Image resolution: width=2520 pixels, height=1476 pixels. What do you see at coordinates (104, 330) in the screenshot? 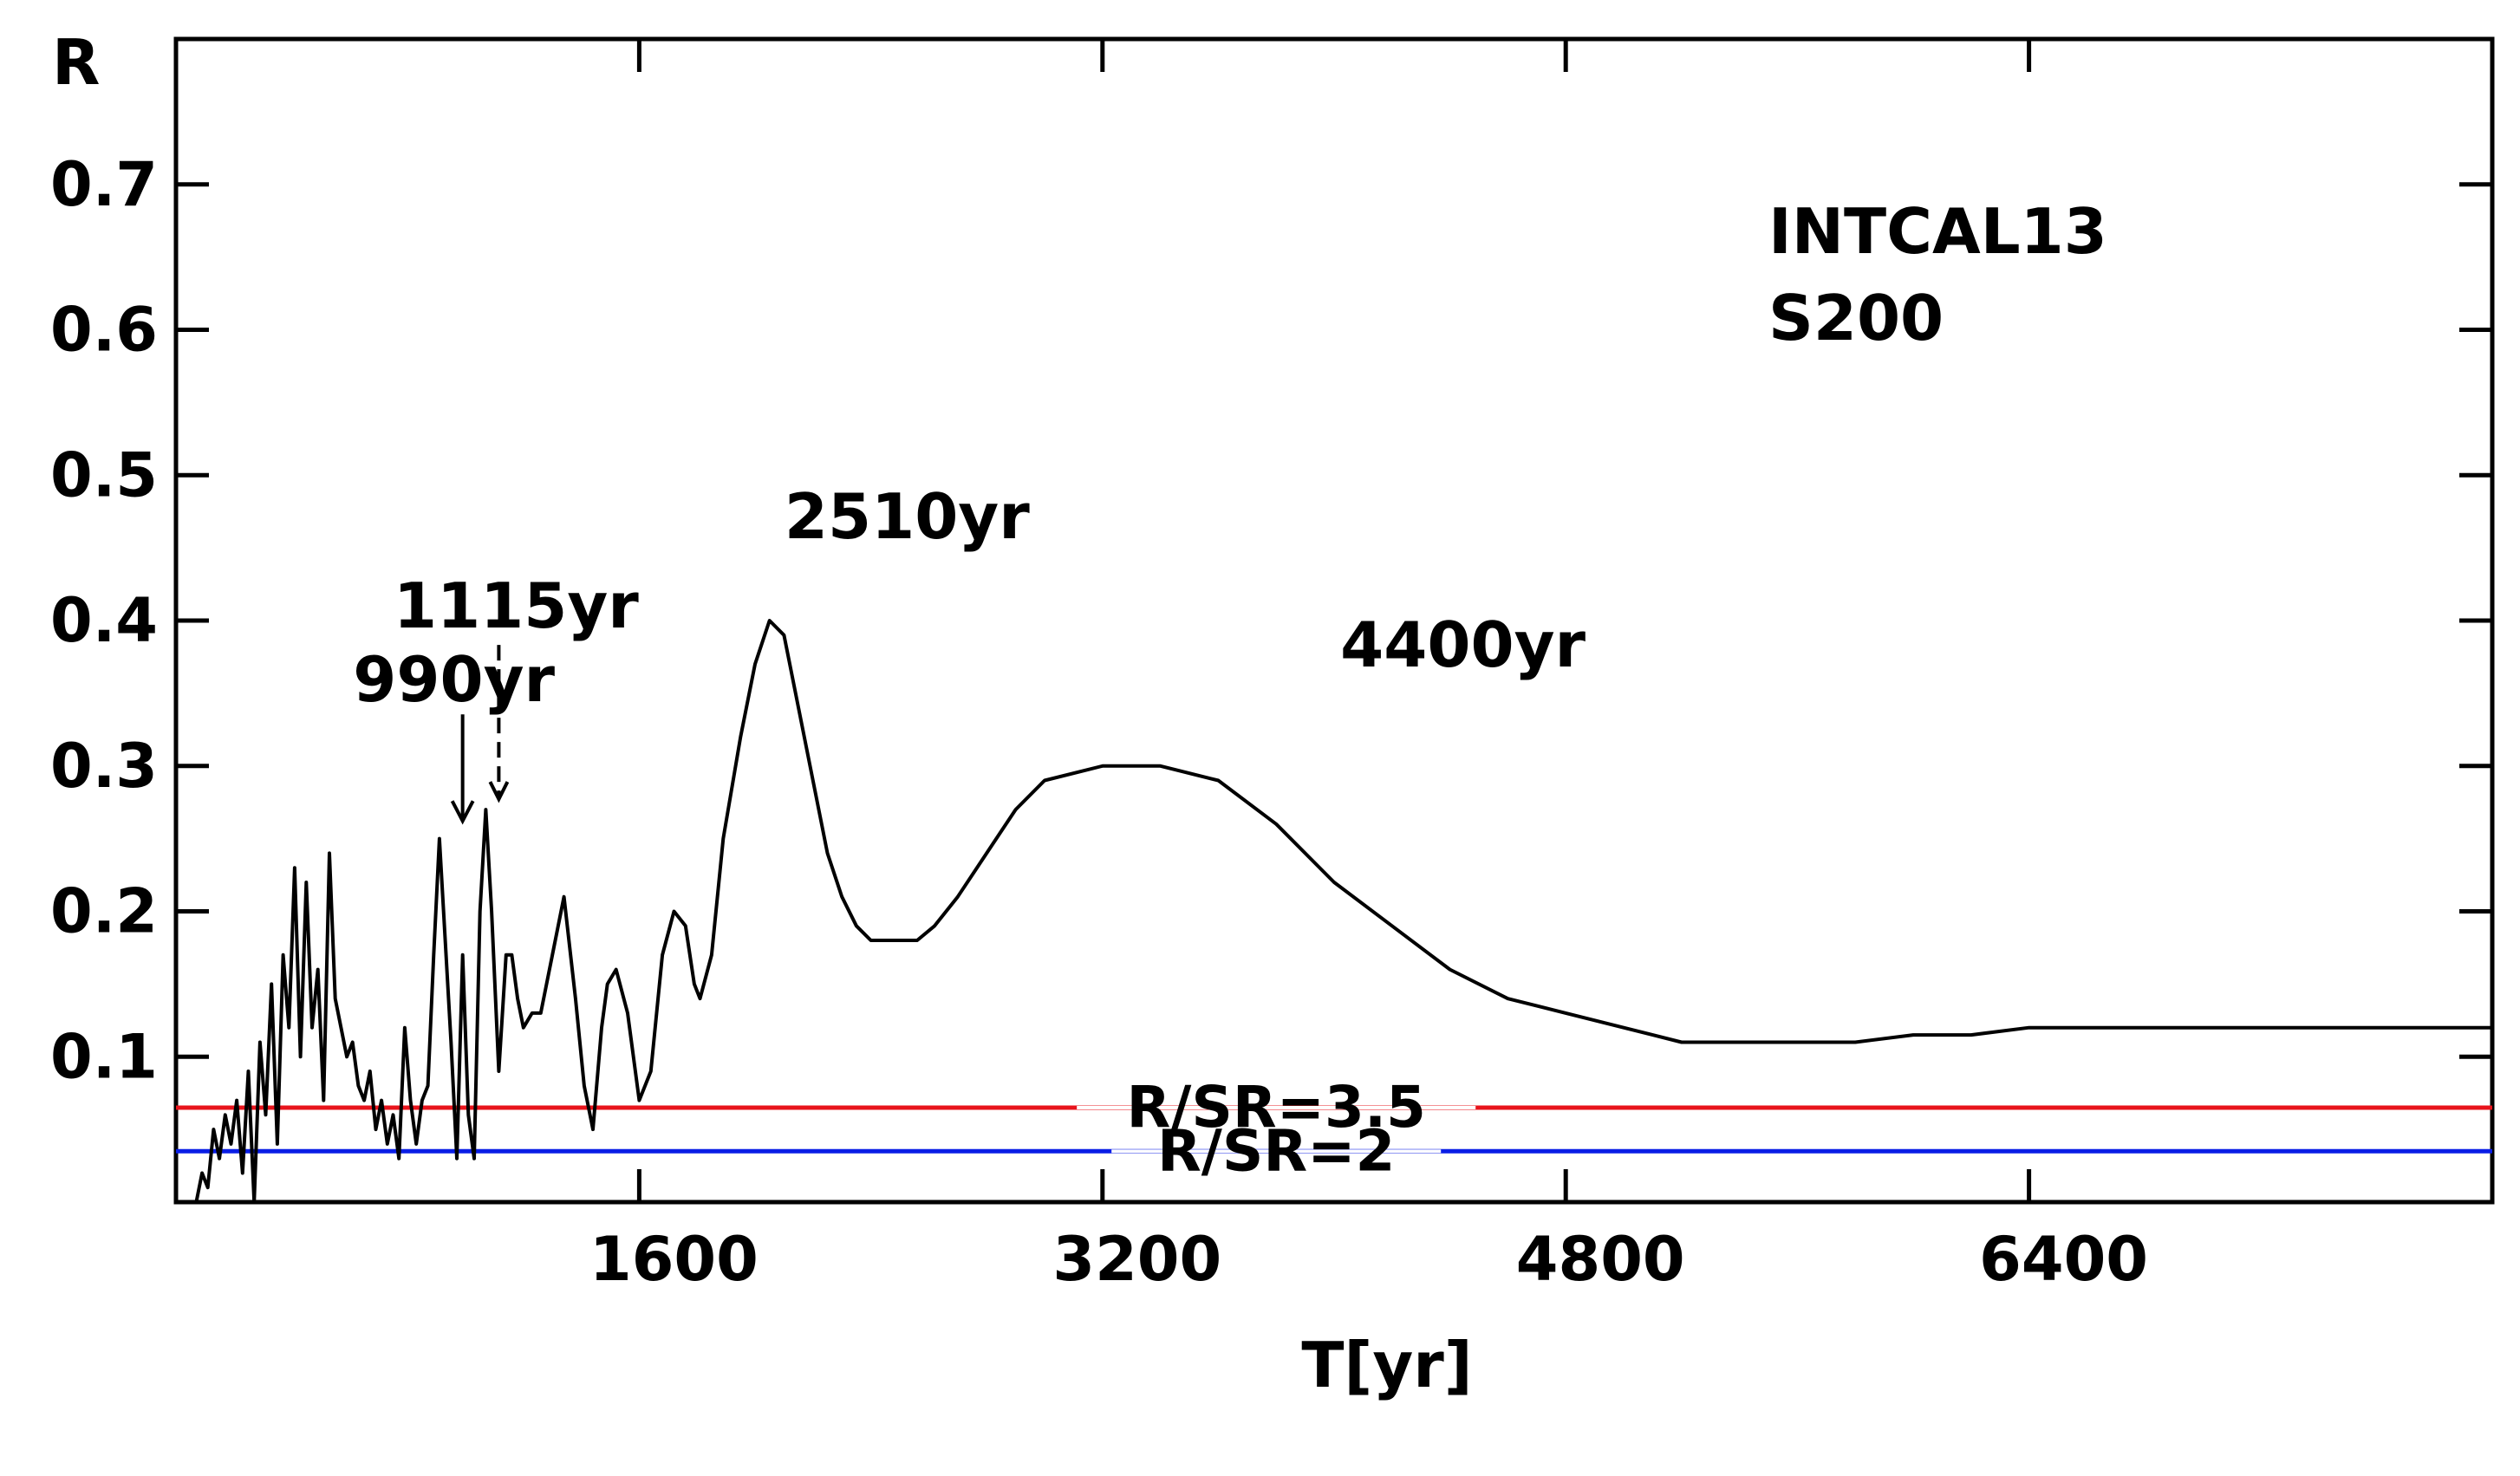
I see `y-tick-label: 0.6` at bounding box center [104, 330].